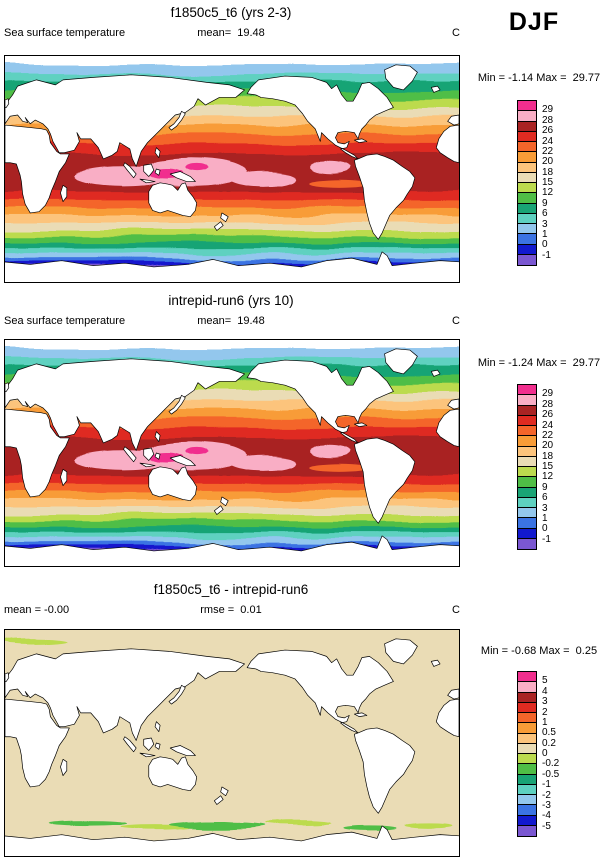  I want to click on colorbar-tick-label: -0.2, so click(551, 764).